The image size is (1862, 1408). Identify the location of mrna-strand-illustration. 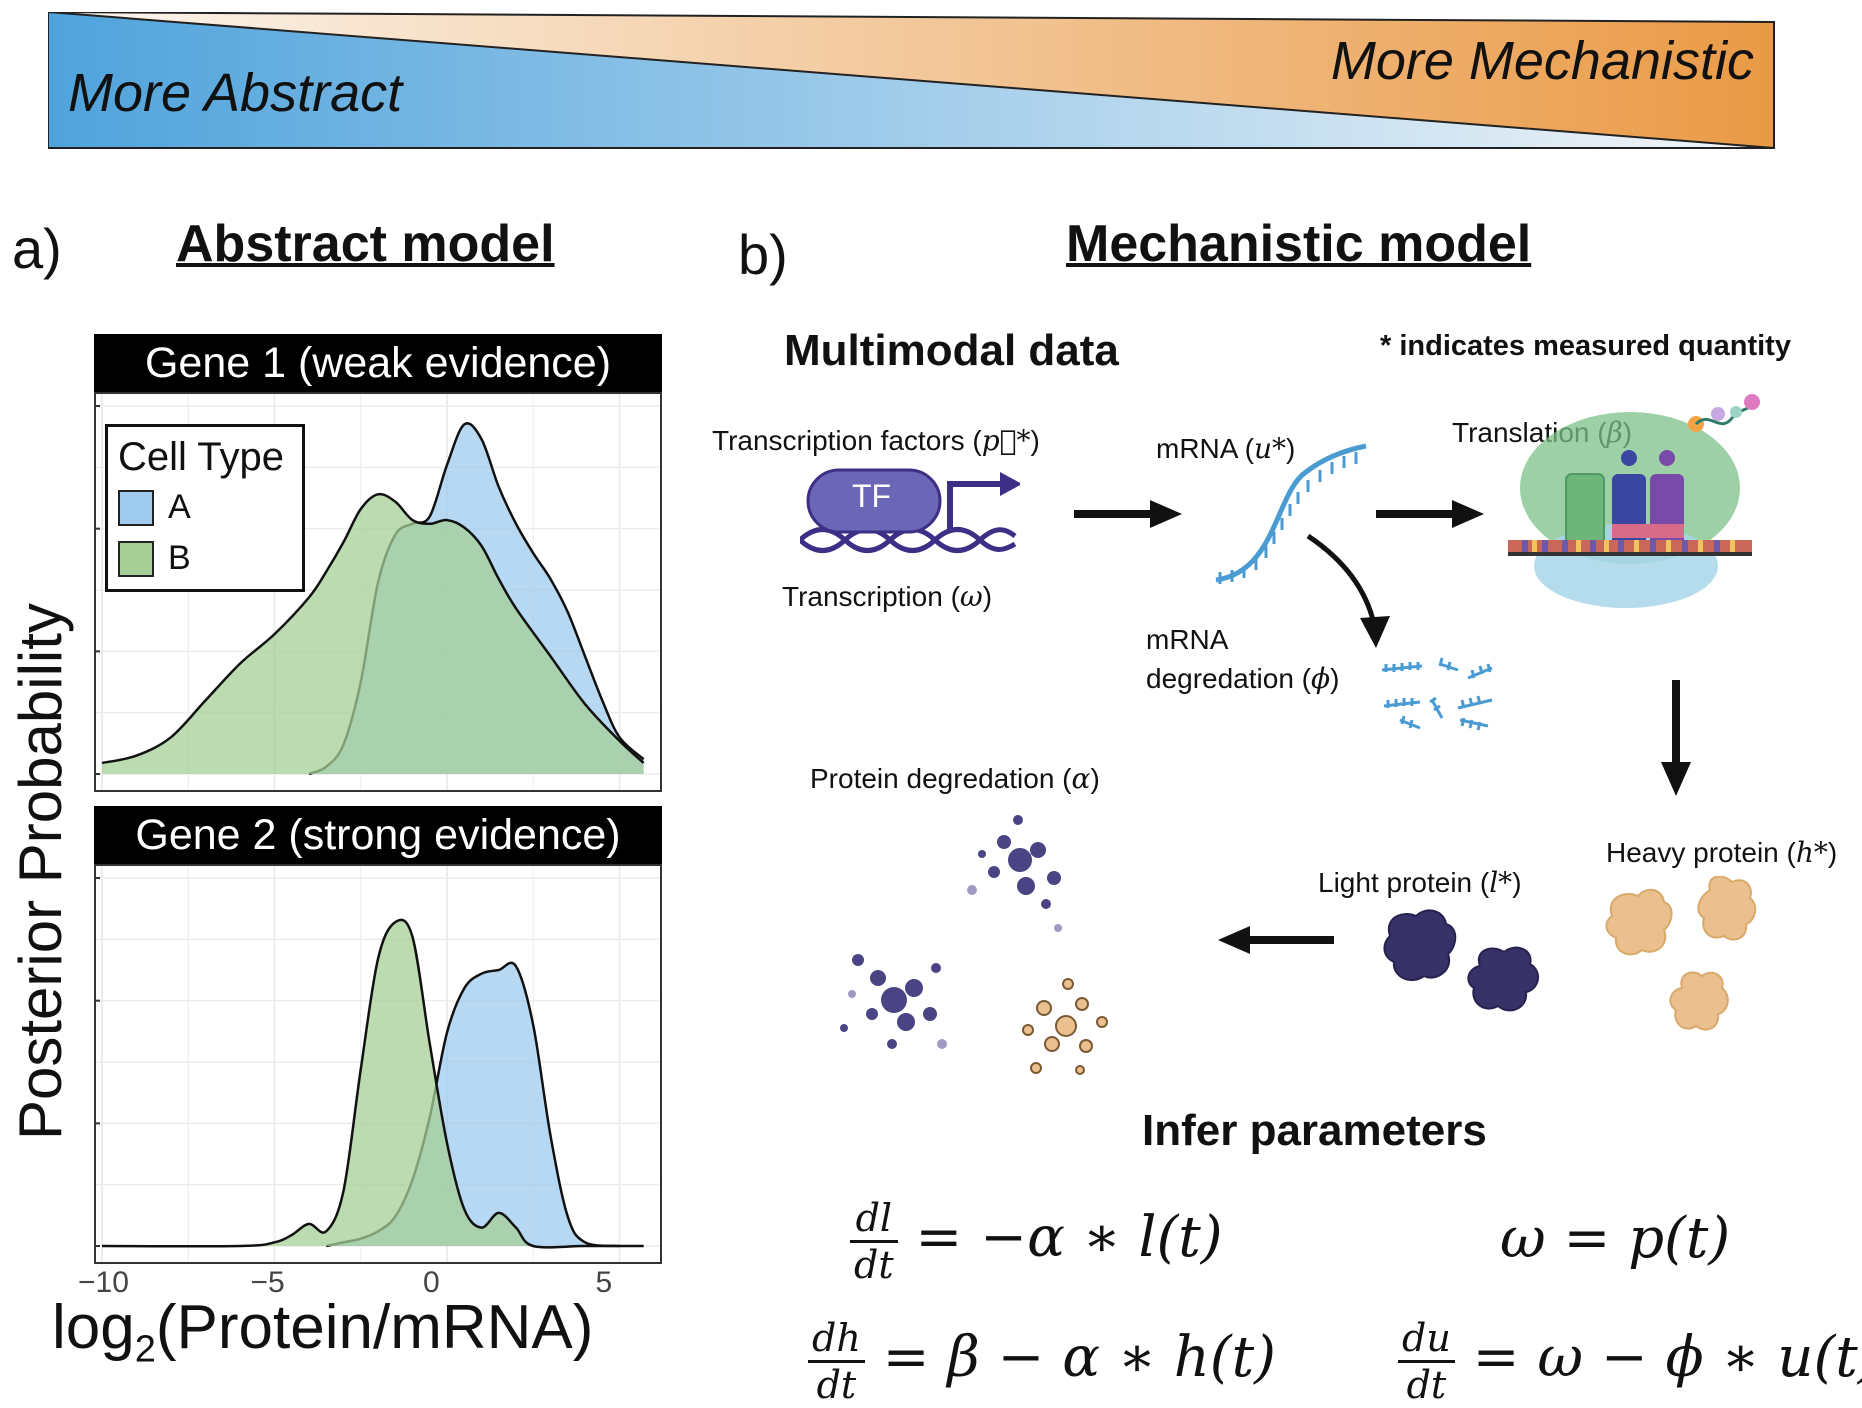
(1291, 513).